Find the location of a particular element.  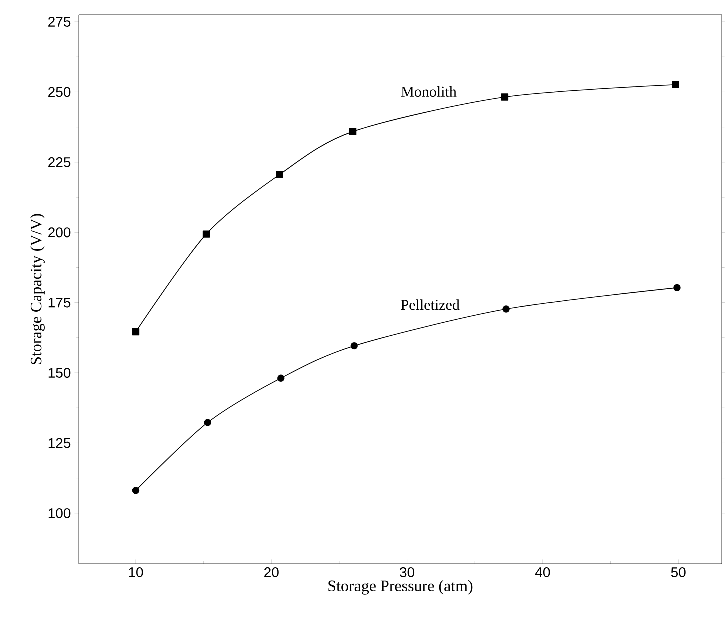

series-label: Pelletized is located at coordinates (430, 305).